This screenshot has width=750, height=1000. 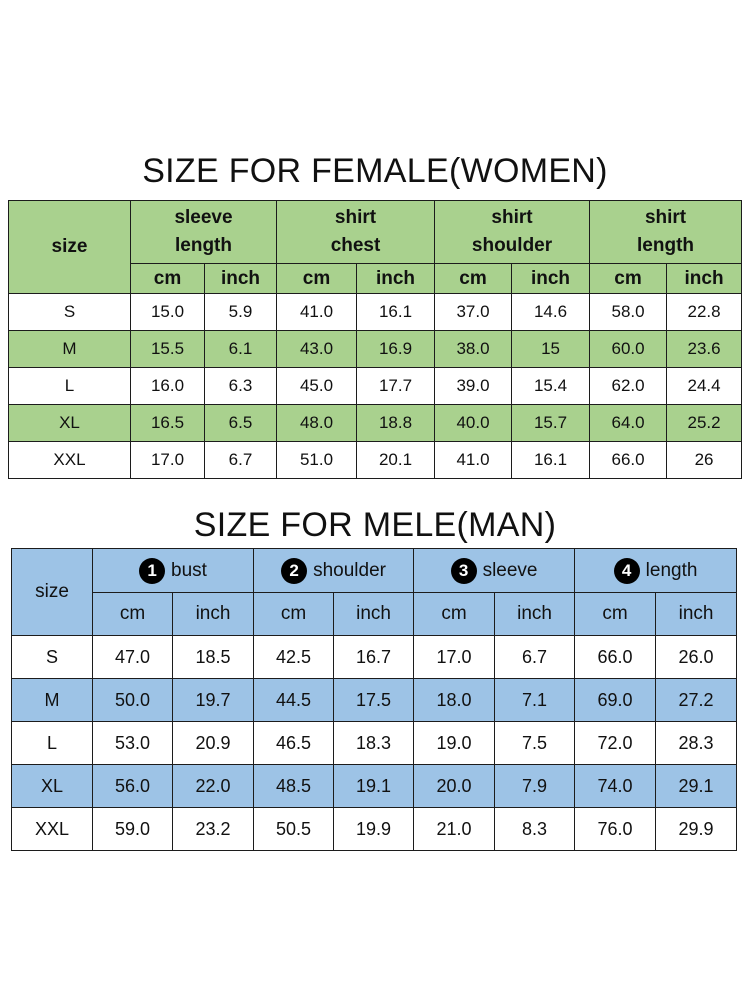 What do you see at coordinates (203, 232) in the screenshot?
I see `sleeve-length-header: sleeve length` at bounding box center [203, 232].